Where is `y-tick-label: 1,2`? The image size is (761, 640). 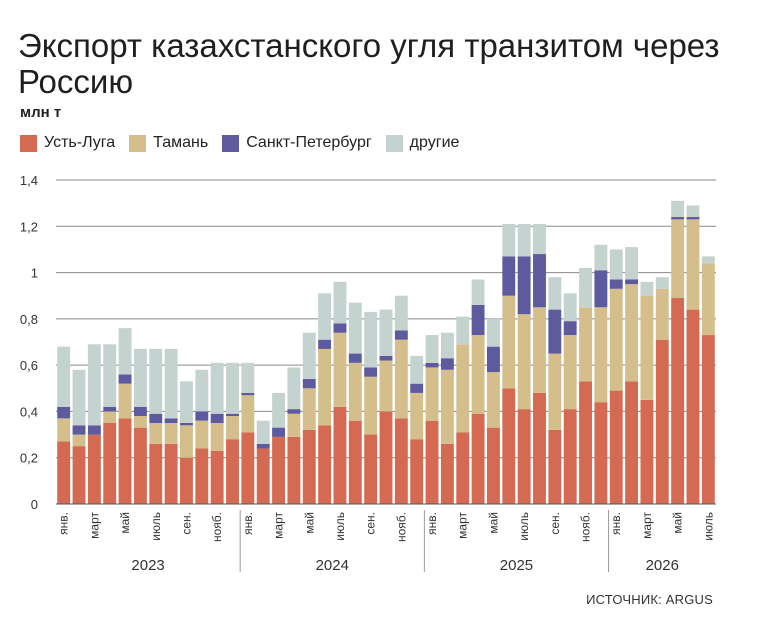
y-tick-label: 1,2 is located at coordinates (29, 226).